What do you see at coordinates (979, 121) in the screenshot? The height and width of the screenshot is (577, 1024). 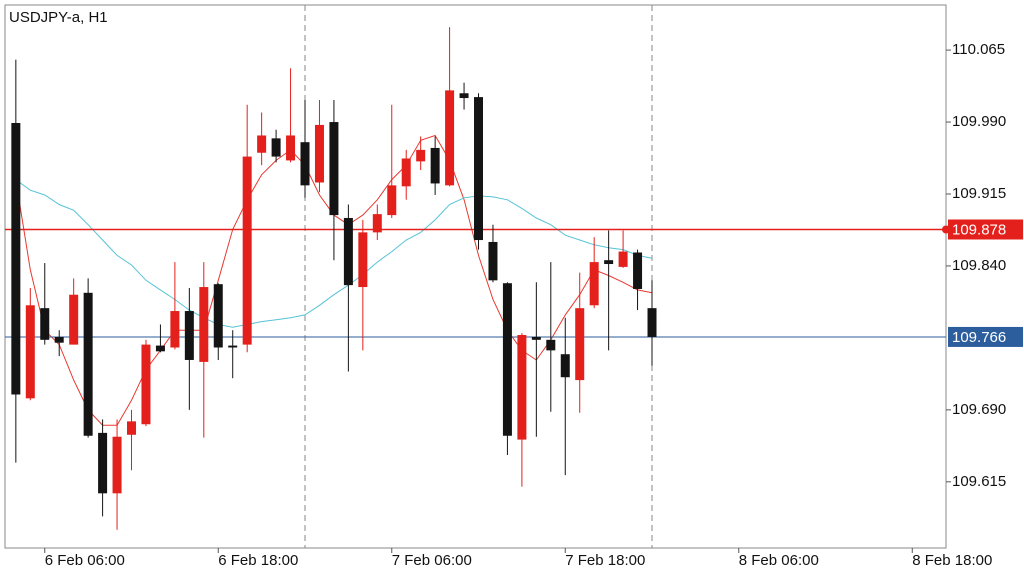 I see `y-tick-label: 109.990` at bounding box center [979, 121].